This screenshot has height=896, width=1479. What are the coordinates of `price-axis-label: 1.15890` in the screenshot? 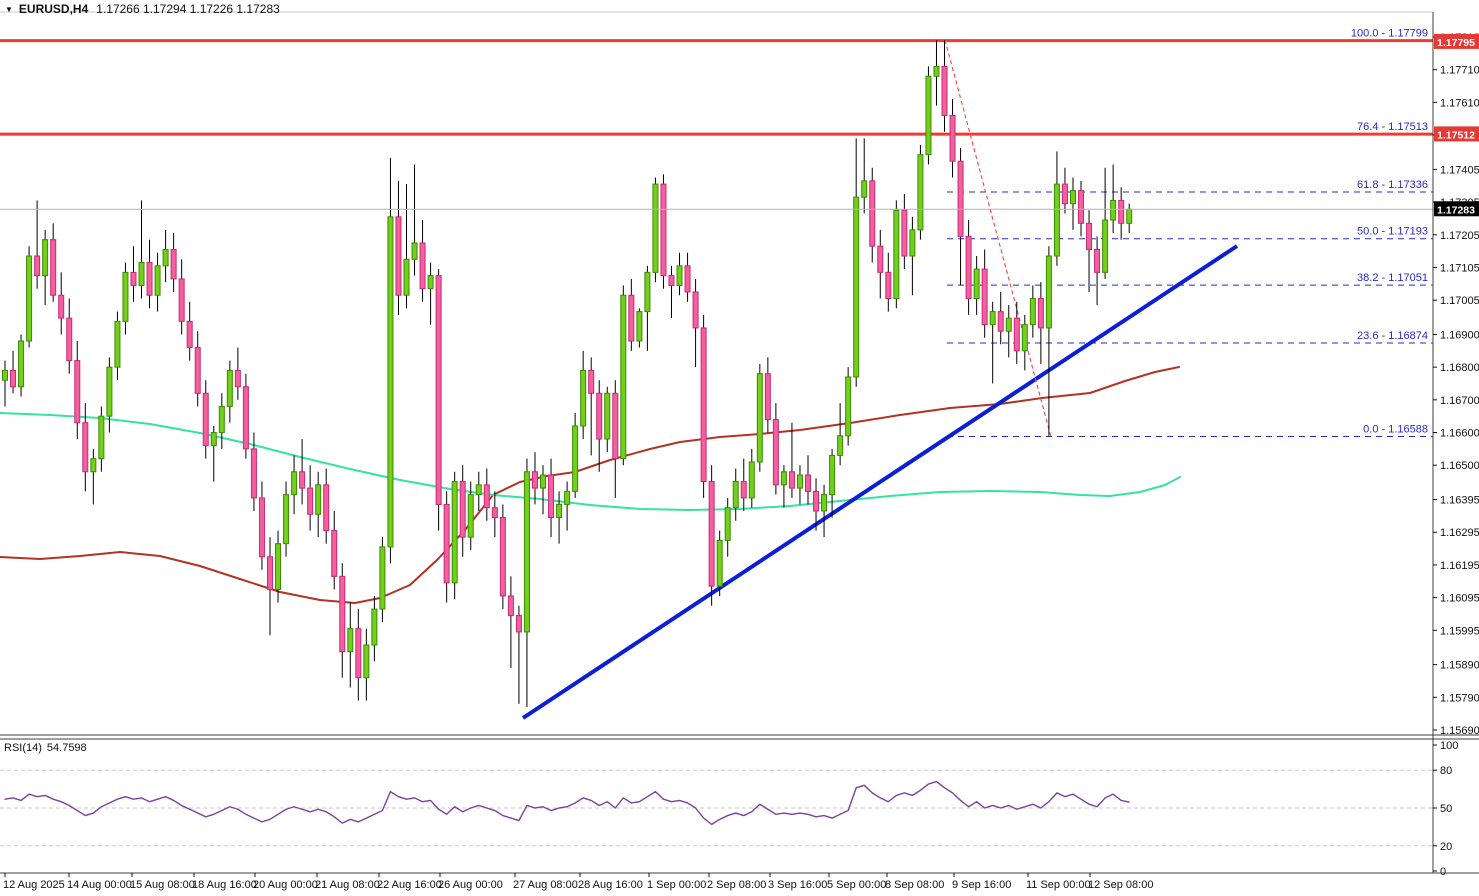 It's located at (1459, 666).